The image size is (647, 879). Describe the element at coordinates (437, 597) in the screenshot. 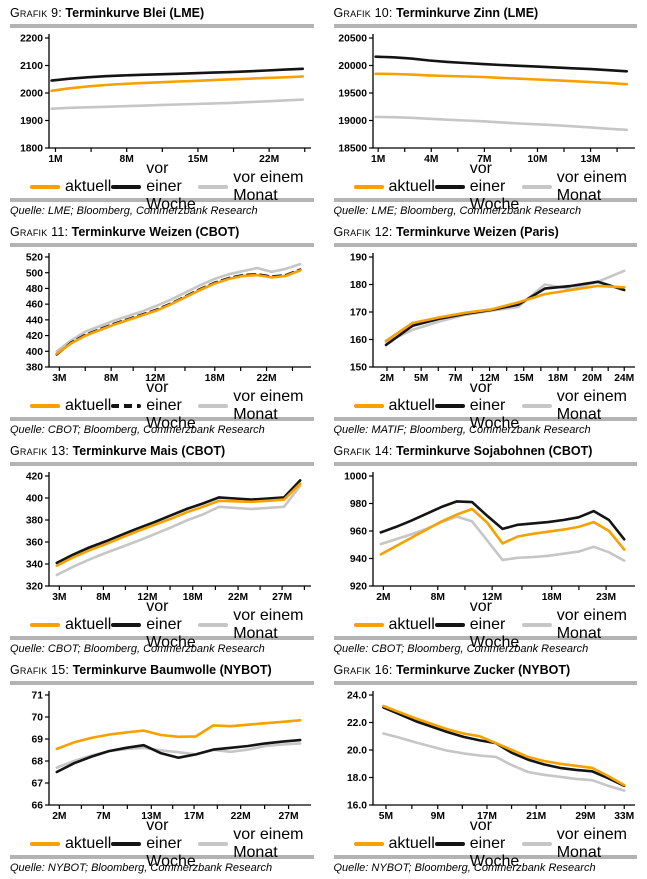

I see `x-tick-label: 8M` at that location.